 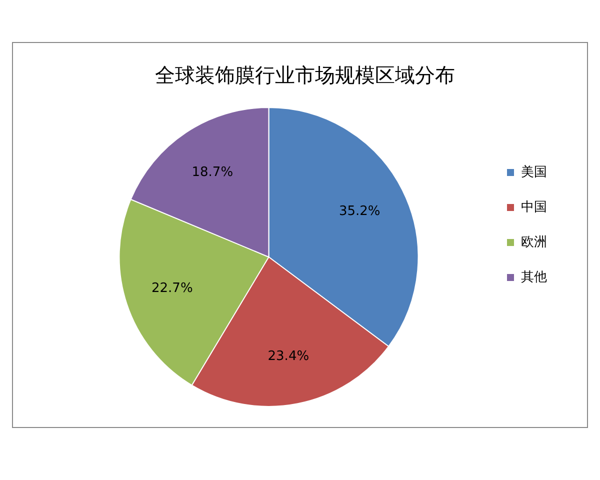 What do you see at coordinates (172, 288) in the screenshot?
I see `data-label: 22.7%` at bounding box center [172, 288].